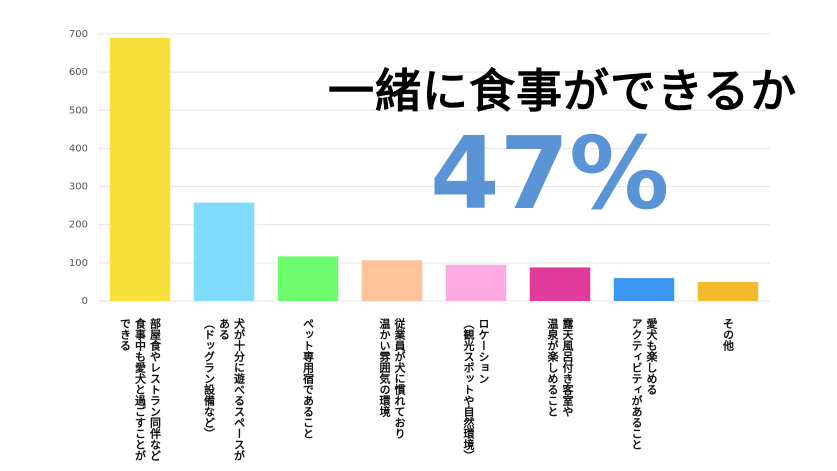 This screenshot has height=471, width=837. I want to click on x-tick-label: ペット専用宿であること, so click(308, 378).